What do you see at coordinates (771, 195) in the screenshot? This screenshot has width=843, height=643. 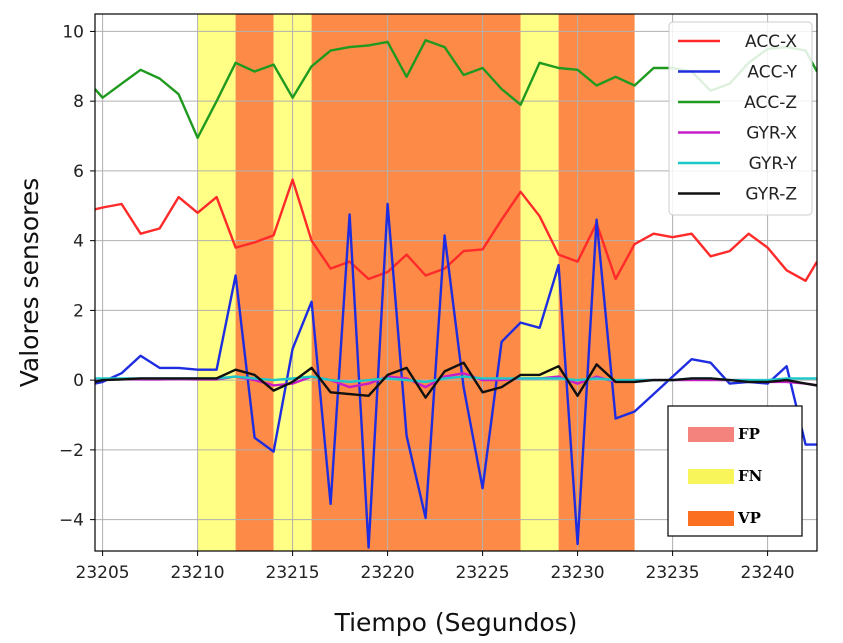 I see `legend-label-gyr-z: GYR-Z` at bounding box center [771, 195].